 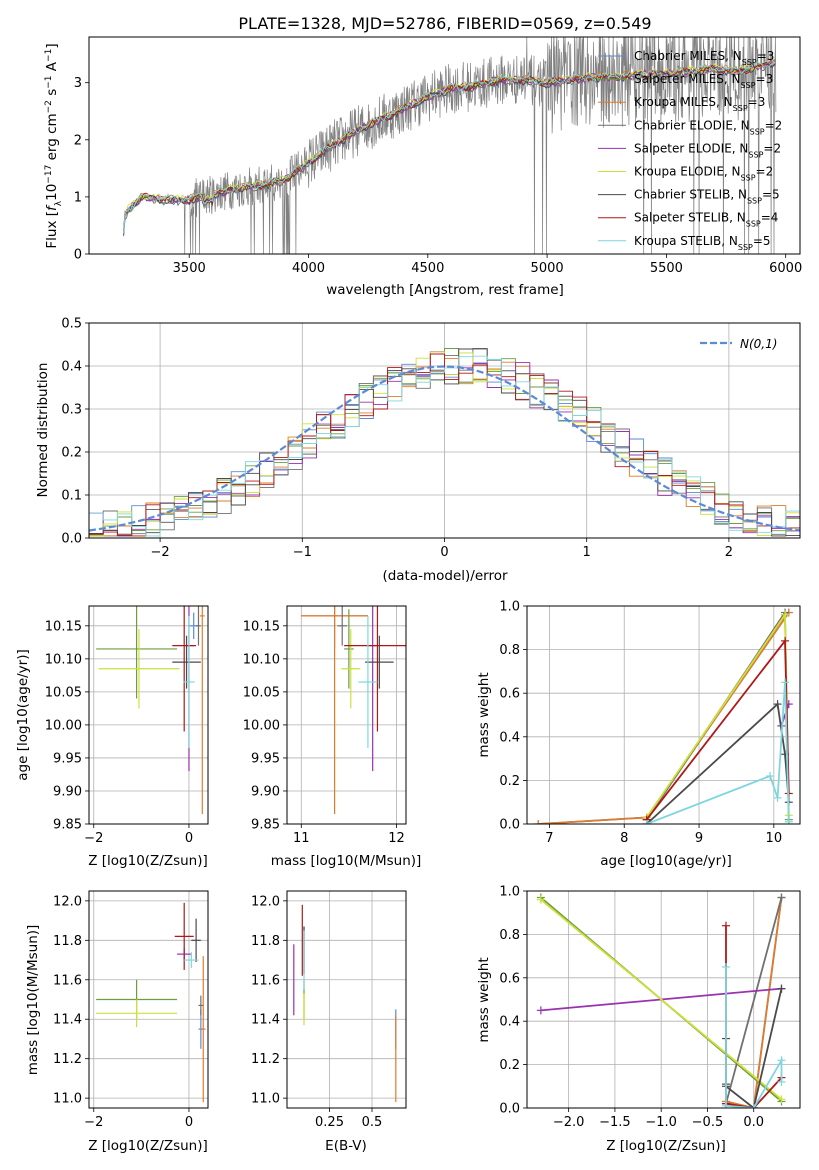 What do you see at coordinates (78, 140) in the screenshot?
I see `y-tick-label: 2` at bounding box center [78, 140].